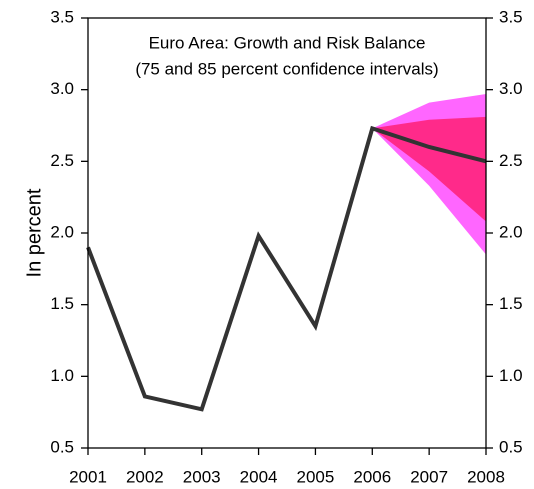 This screenshot has width=534, height=489. Describe the element at coordinates (429, 476) in the screenshot. I see `x-tick-label: 2007` at that location.